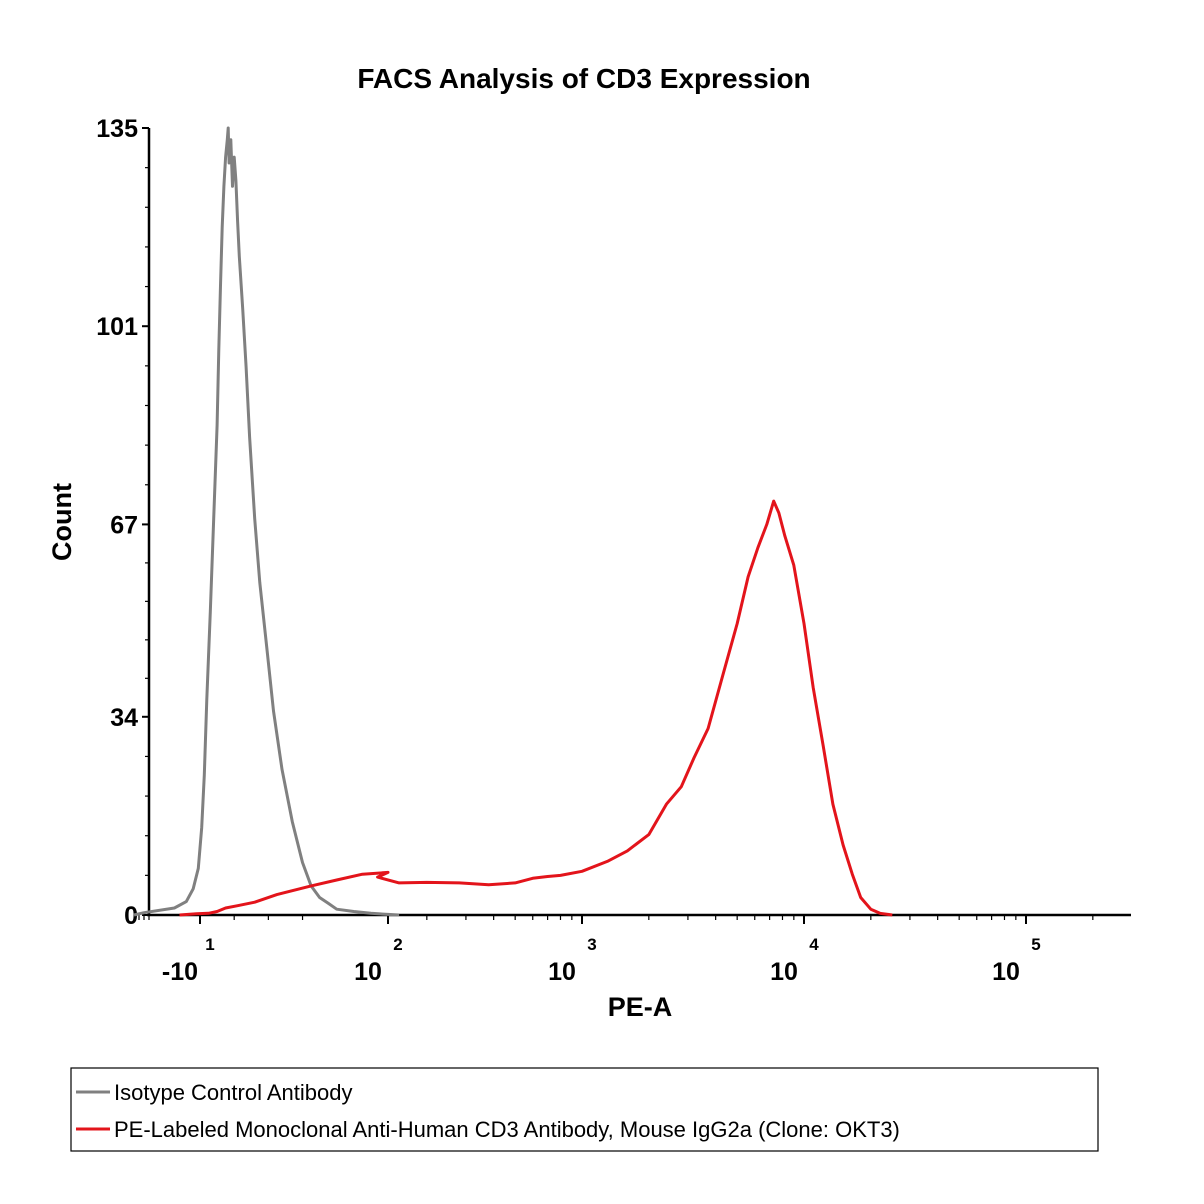 Image resolution: width=1204 pixels, height=1204 pixels. I want to click on legend-label-isotype: Isotype Control Antibody, so click(233, 1092).